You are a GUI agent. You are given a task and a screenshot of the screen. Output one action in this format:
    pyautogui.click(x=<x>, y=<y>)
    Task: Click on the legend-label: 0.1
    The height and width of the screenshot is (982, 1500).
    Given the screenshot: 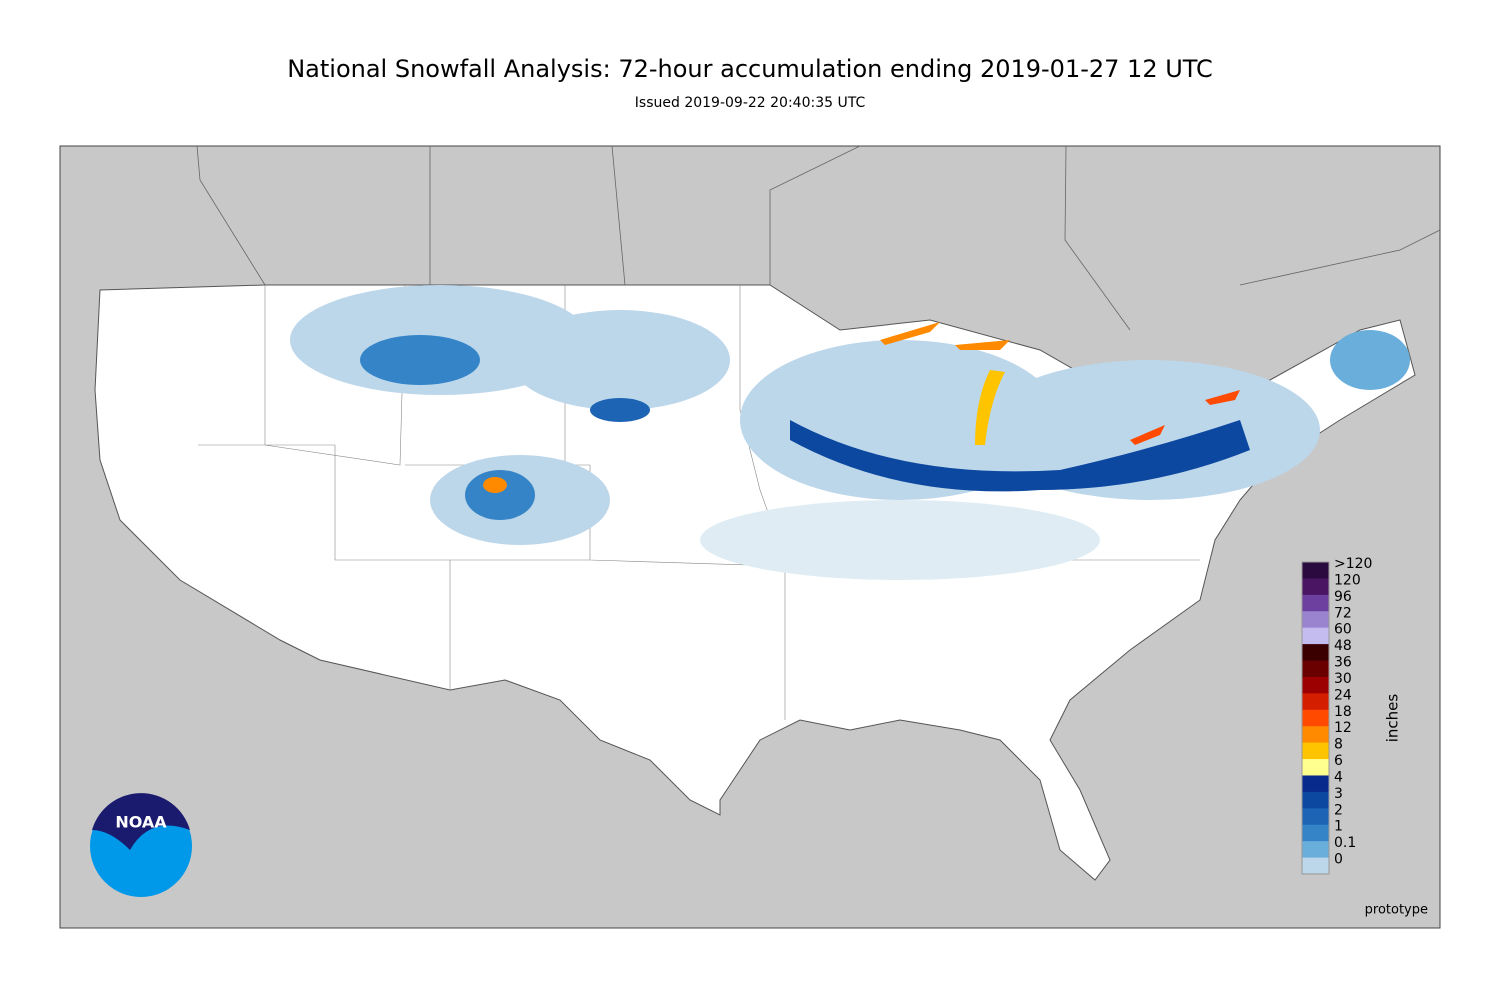 What is the action you would take?
    pyautogui.click(x=1345, y=843)
    